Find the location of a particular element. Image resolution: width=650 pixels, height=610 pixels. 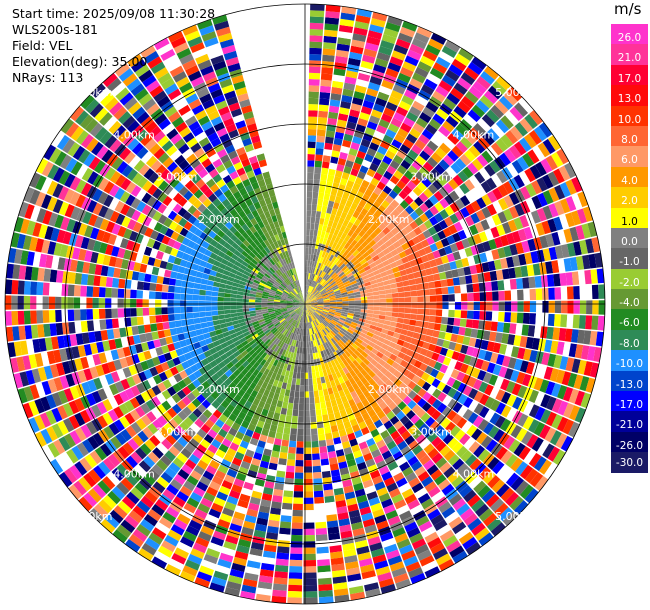

colorbar-segment: -1.0 is located at coordinates (629, 258).